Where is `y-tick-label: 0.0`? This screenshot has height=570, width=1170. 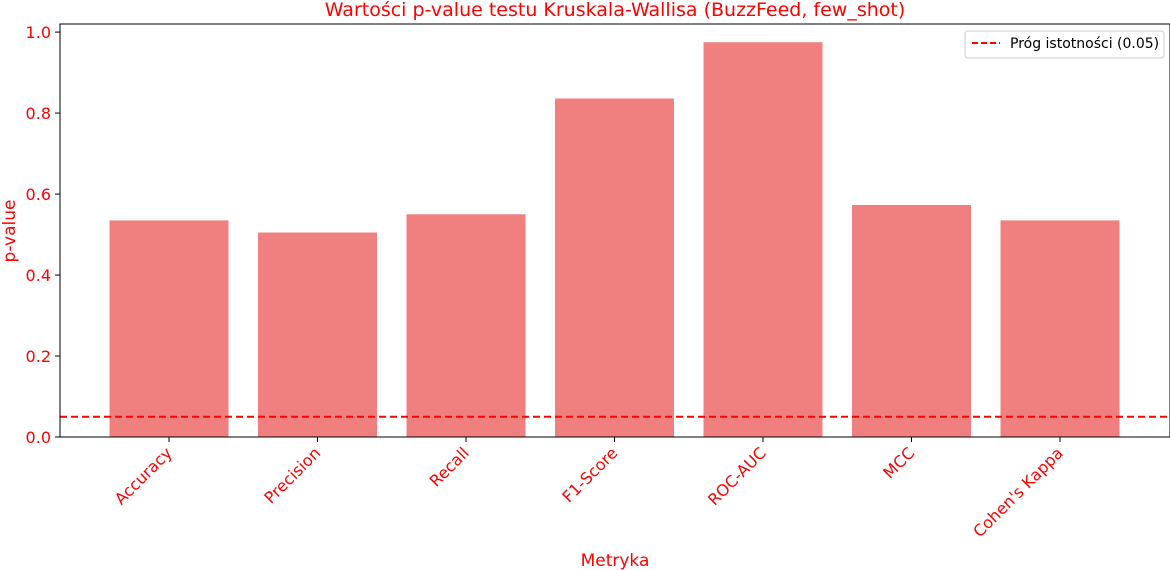
y-tick-label: 0.0 is located at coordinates (38, 437).